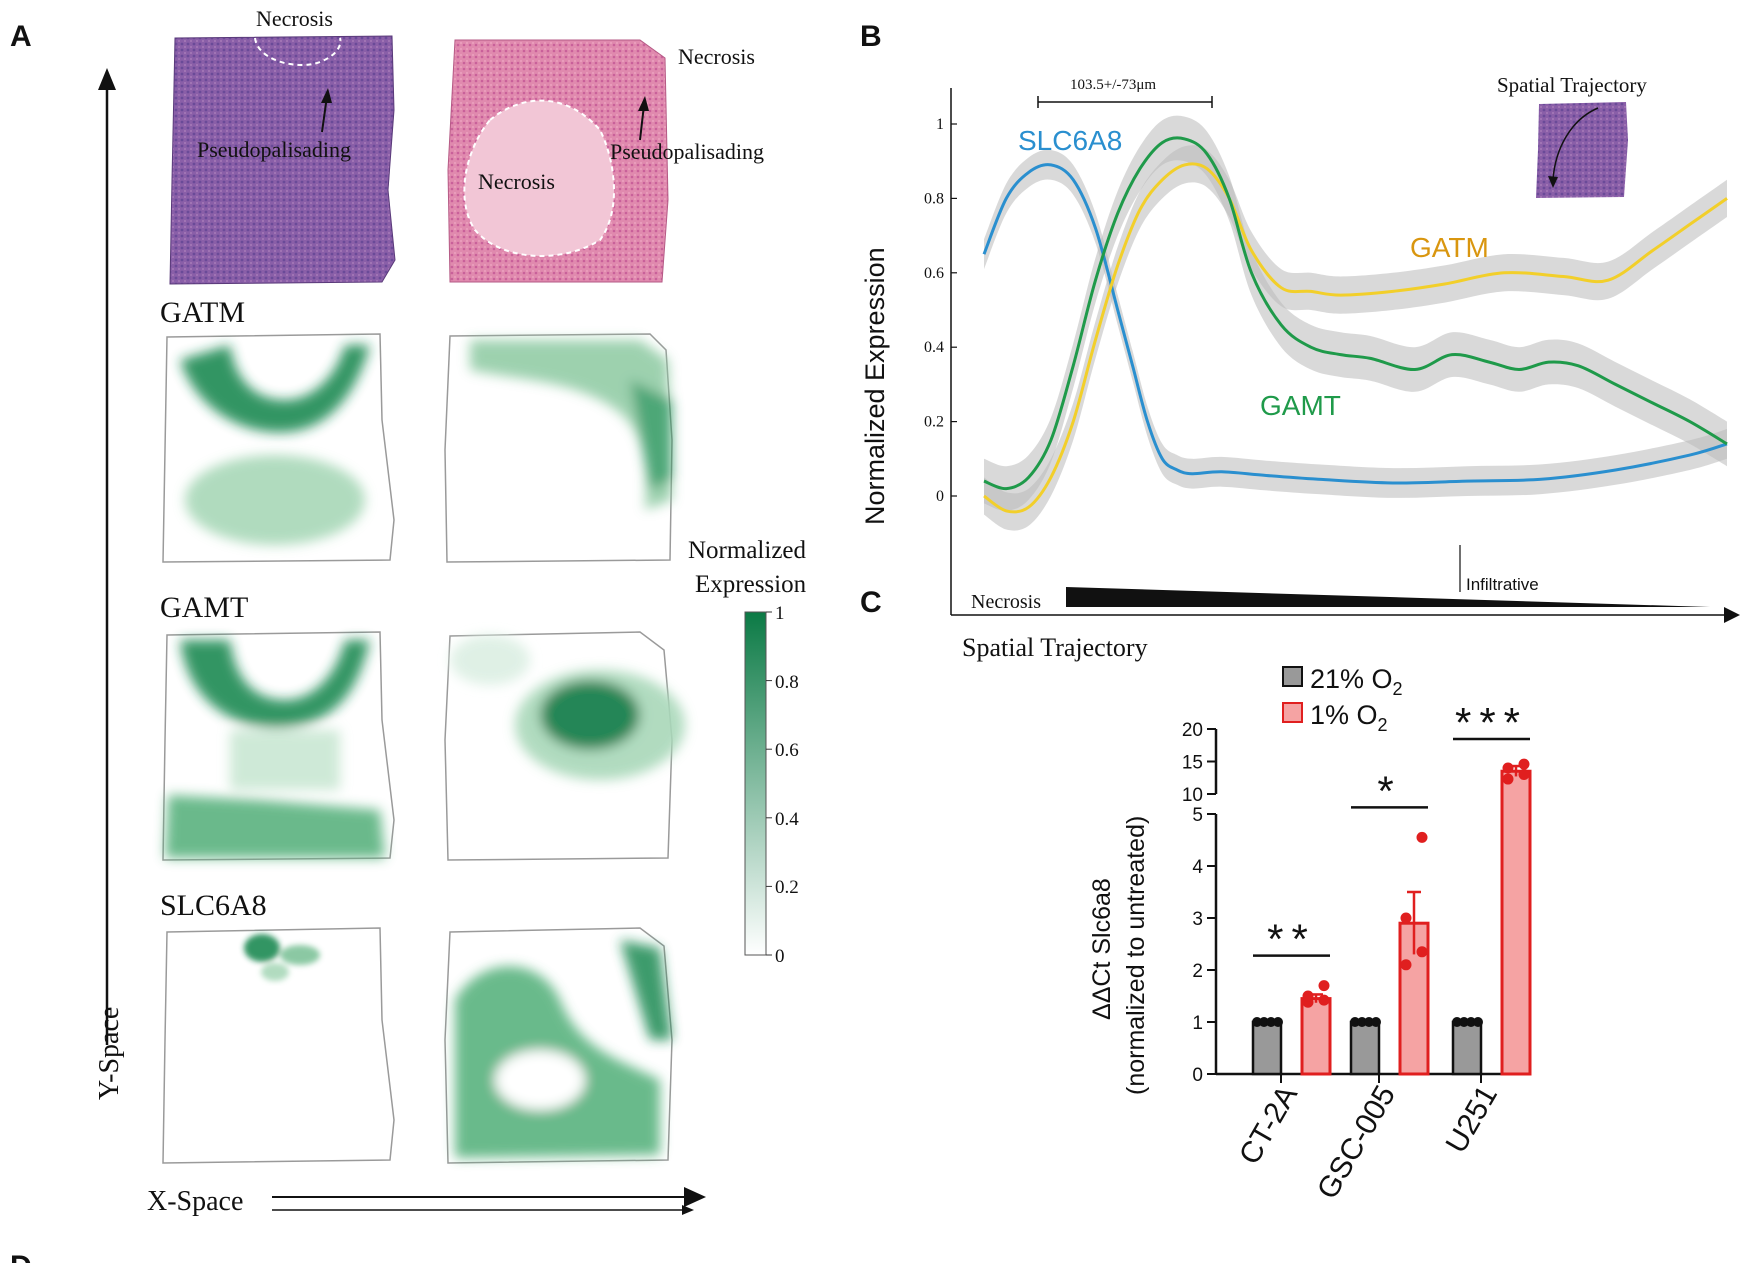 The height and width of the screenshot is (1263, 1746). Describe the element at coordinates (195, 1201) in the screenshot. I see `x-space-label: X-Space` at that location.